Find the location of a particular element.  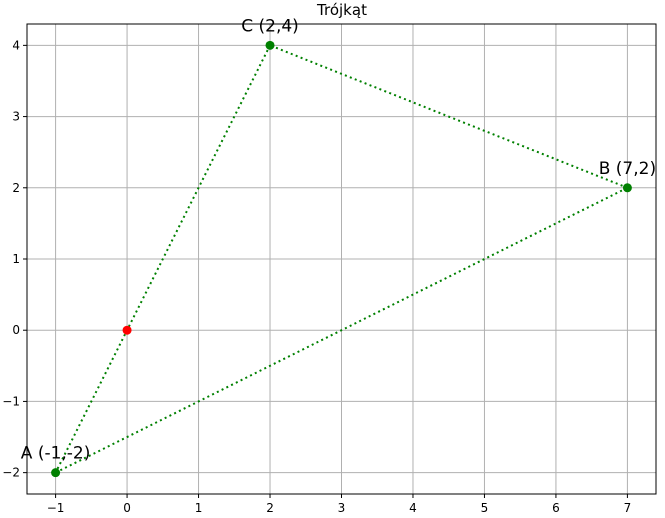

vertex-label: C (2,4) is located at coordinates (270, 26).